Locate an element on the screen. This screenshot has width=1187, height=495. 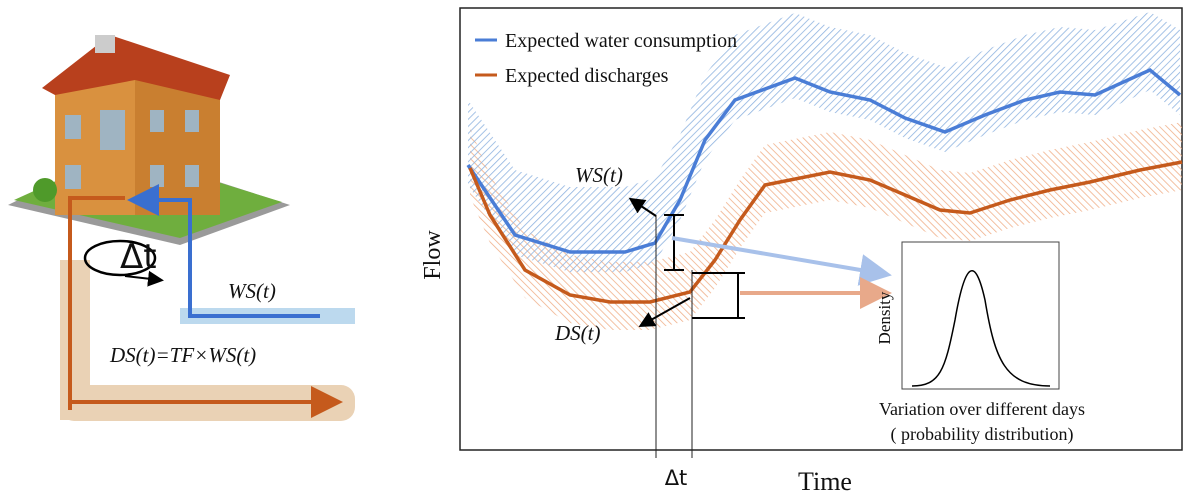
legend-label: Expected discharges is located at coordinates (587, 76).